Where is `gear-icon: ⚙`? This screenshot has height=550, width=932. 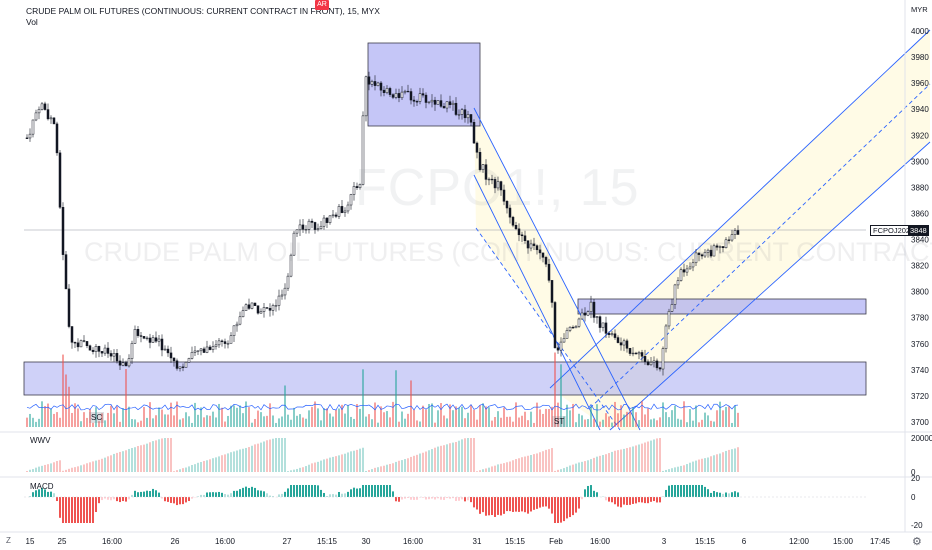 gear-icon: ⚙ is located at coordinates (917, 542).